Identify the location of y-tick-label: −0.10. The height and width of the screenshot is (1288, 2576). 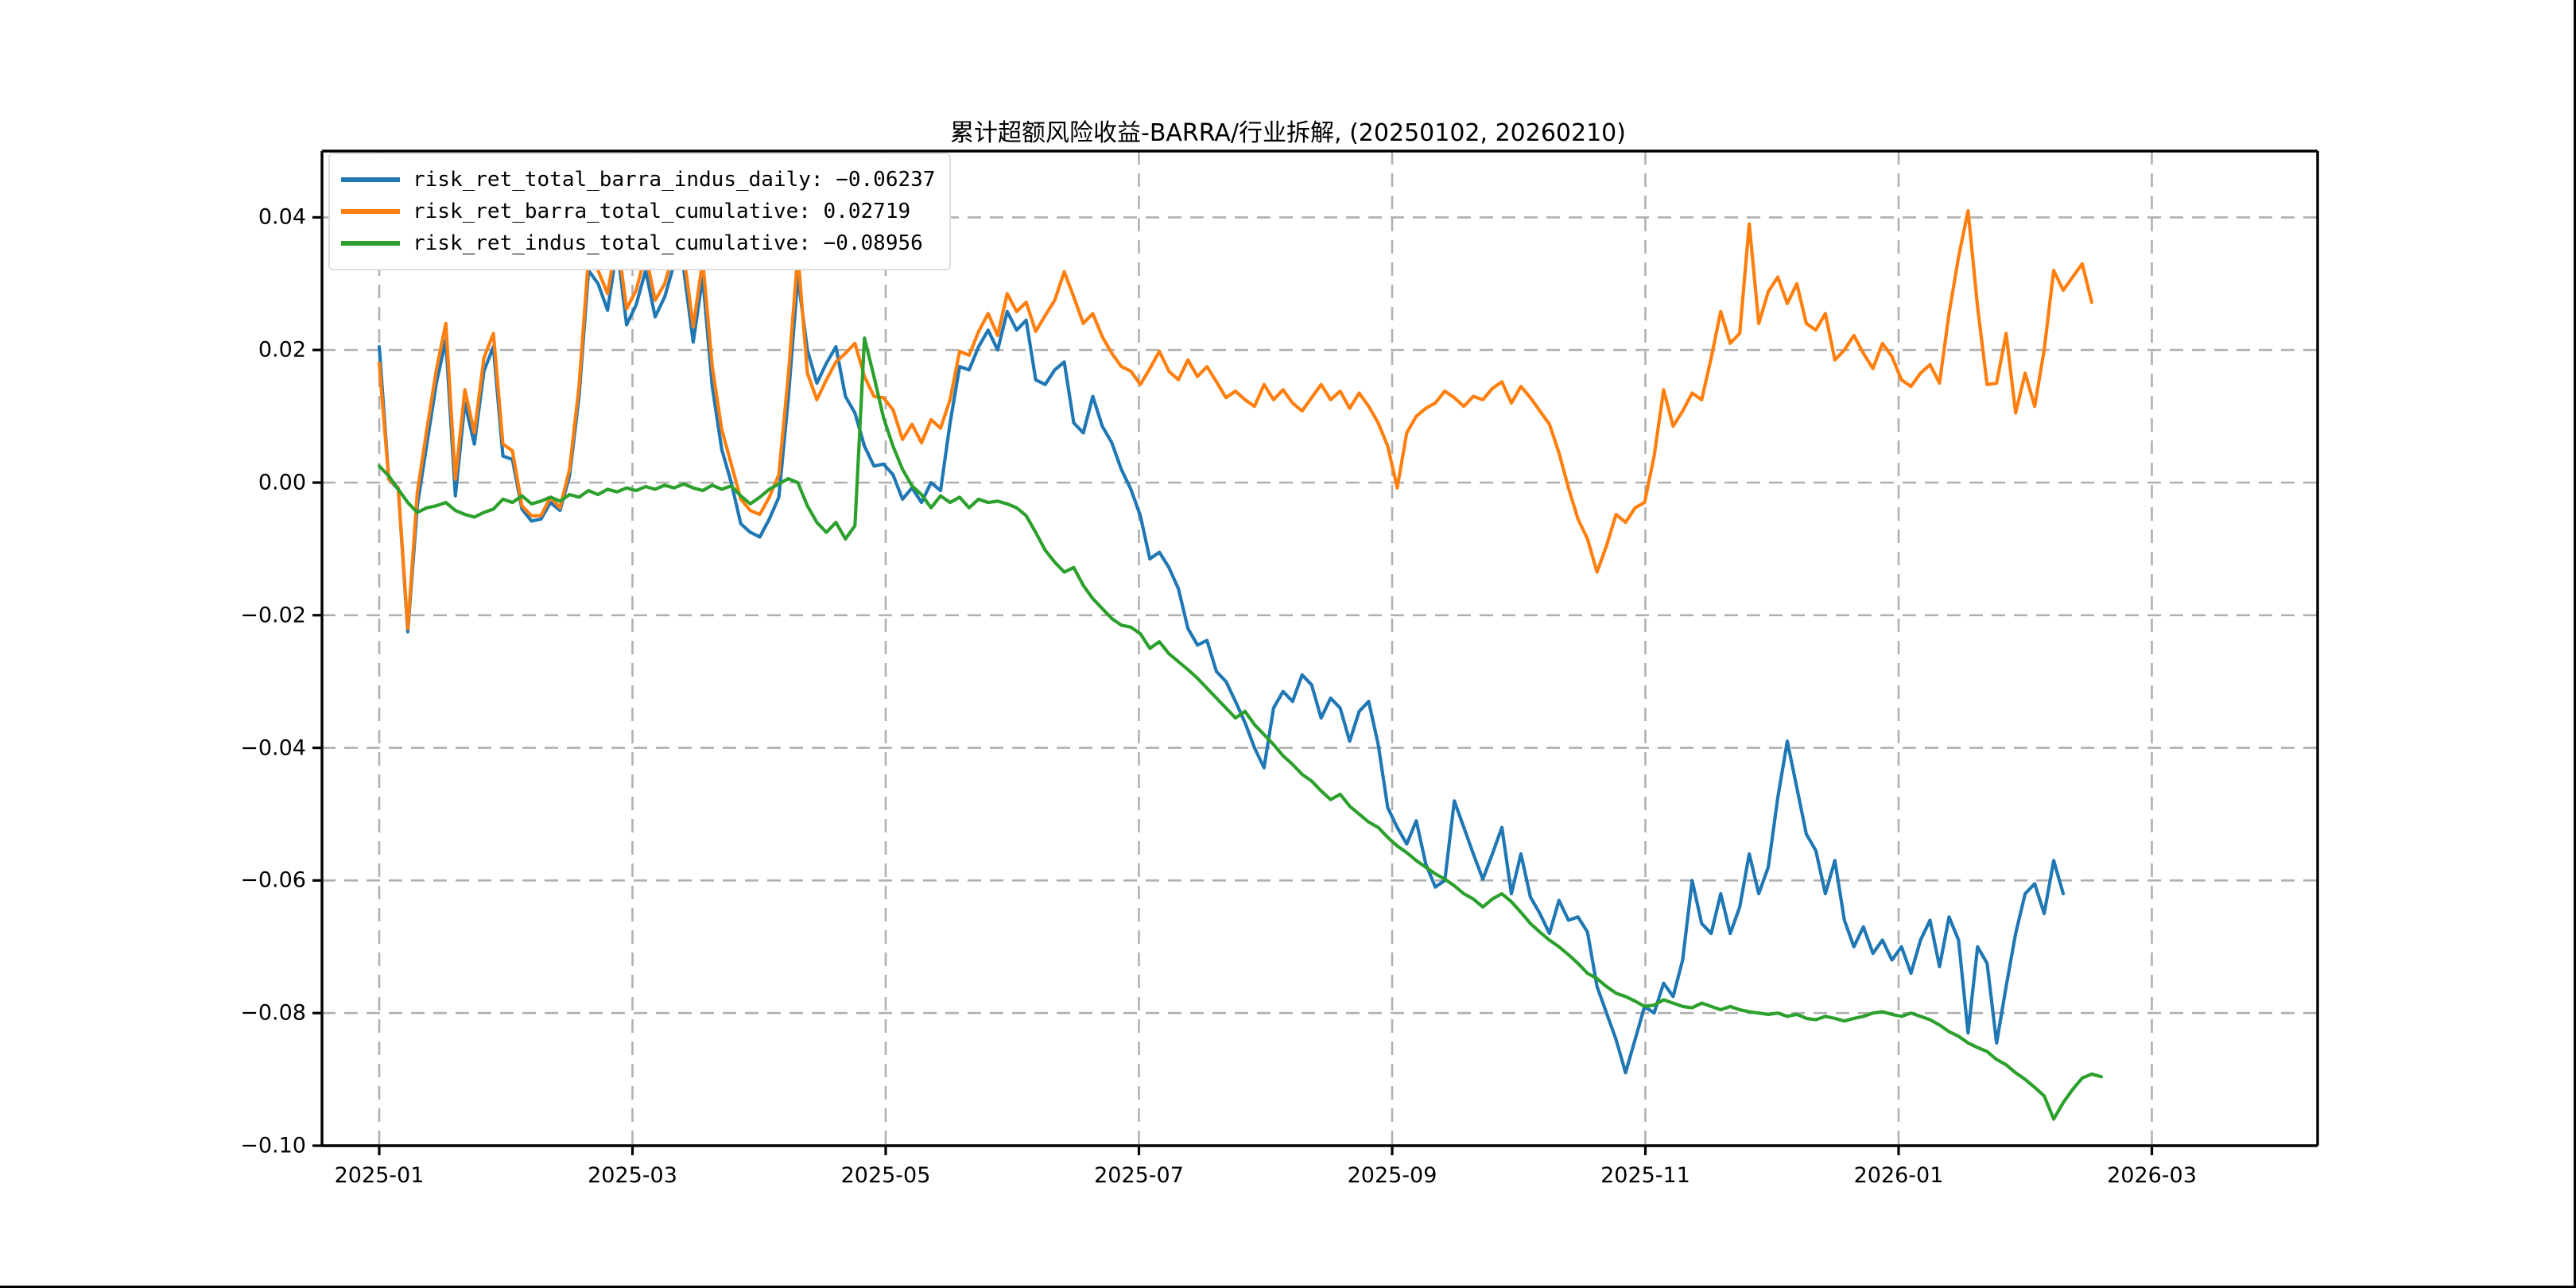
(273, 1145).